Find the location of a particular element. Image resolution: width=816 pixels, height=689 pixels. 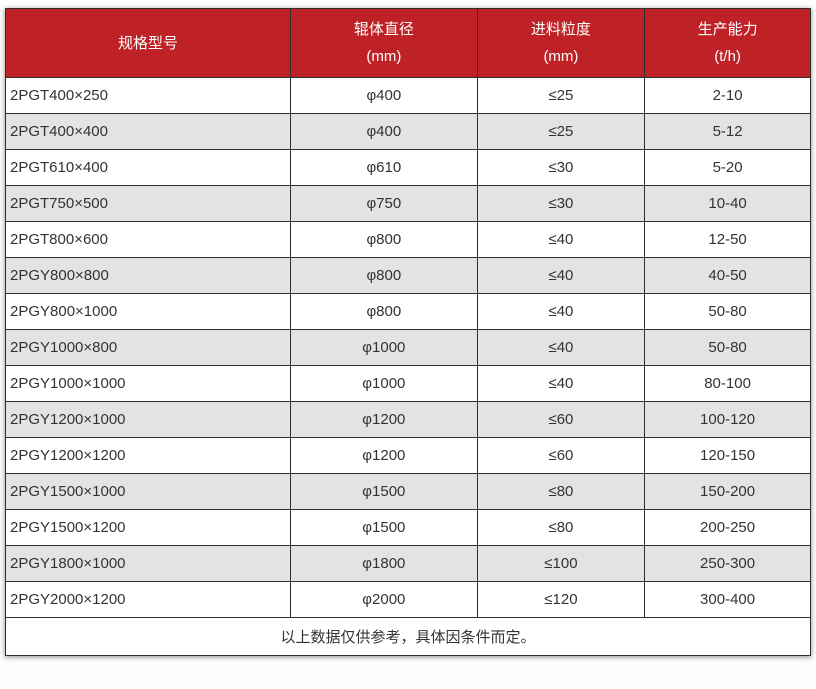

model-cell: 2PGY2000×1200 is located at coordinates (148, 599).